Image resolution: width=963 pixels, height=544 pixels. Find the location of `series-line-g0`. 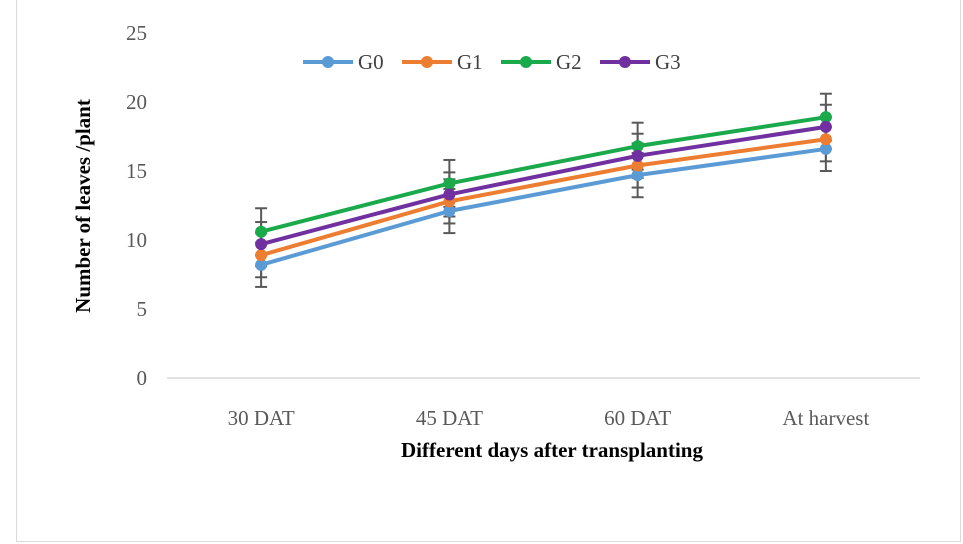

series-line-g0 is located at coordinates (543, 206).